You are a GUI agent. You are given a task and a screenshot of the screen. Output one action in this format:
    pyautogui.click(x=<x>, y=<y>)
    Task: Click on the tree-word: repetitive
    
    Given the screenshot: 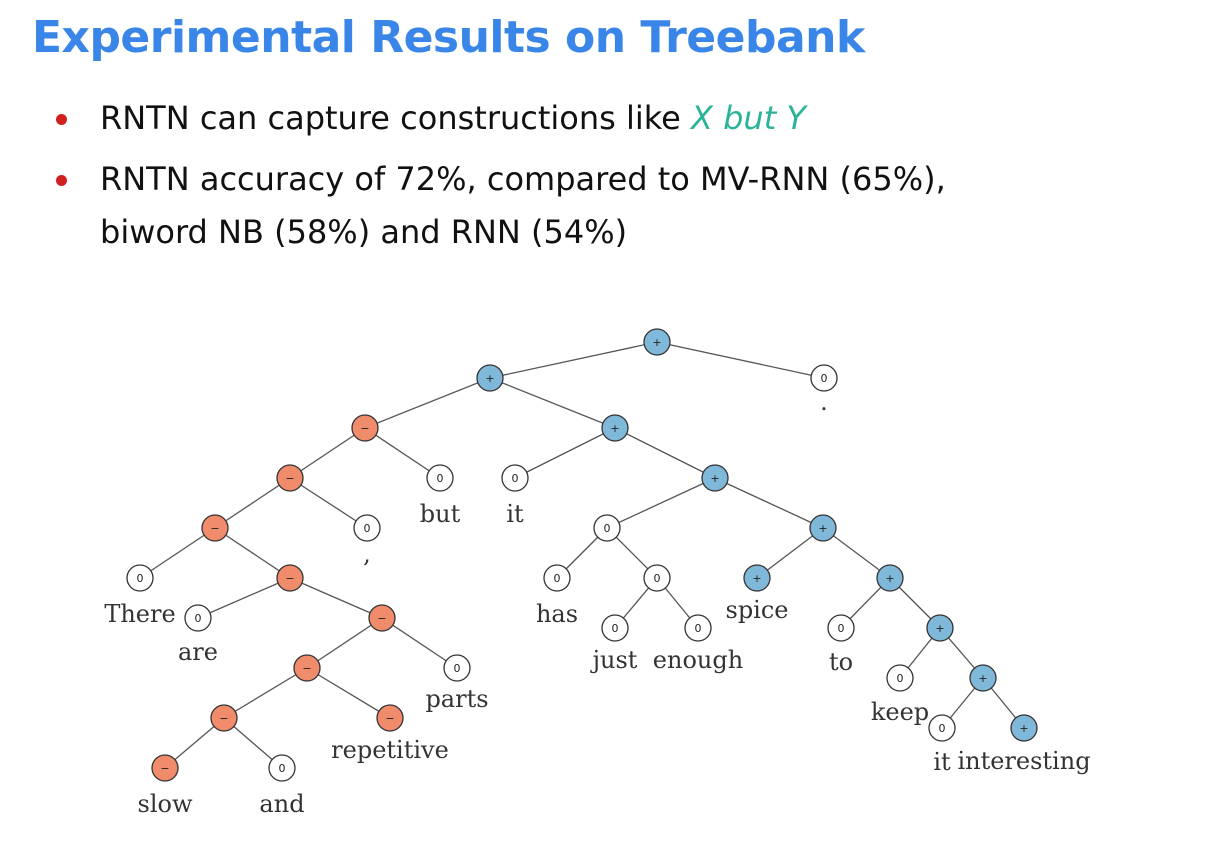 What is the action you would take?
    pyautogui.click(x=390, y=750)
    